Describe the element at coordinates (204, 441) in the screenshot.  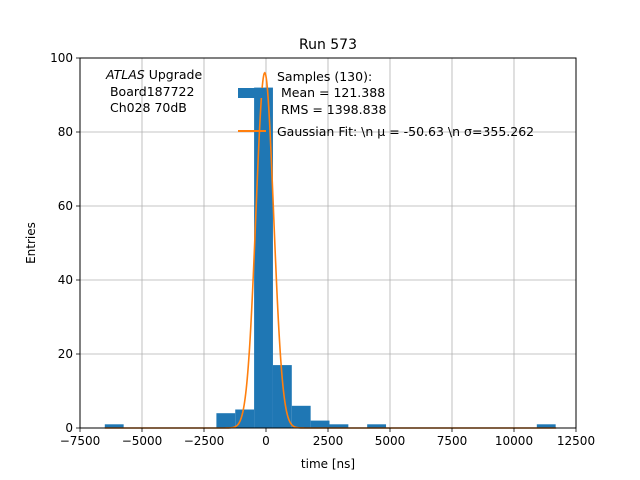
I see `x-tick-label: −2500` at that location.